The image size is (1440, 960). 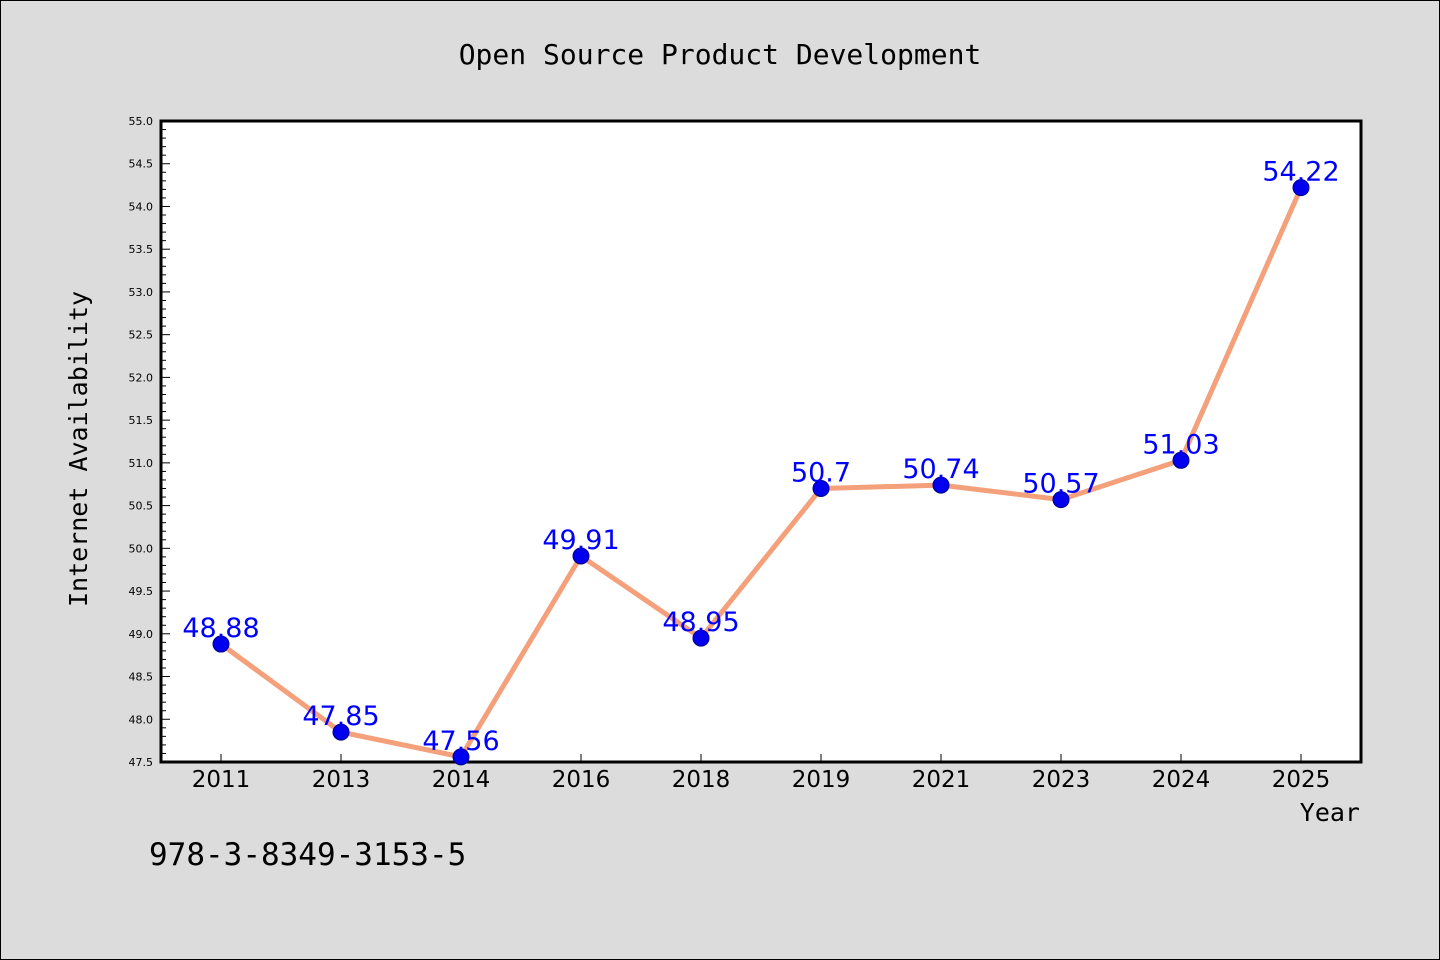 I want to click on chart-title: Open Source Product Development, so click(x=720, y=54).